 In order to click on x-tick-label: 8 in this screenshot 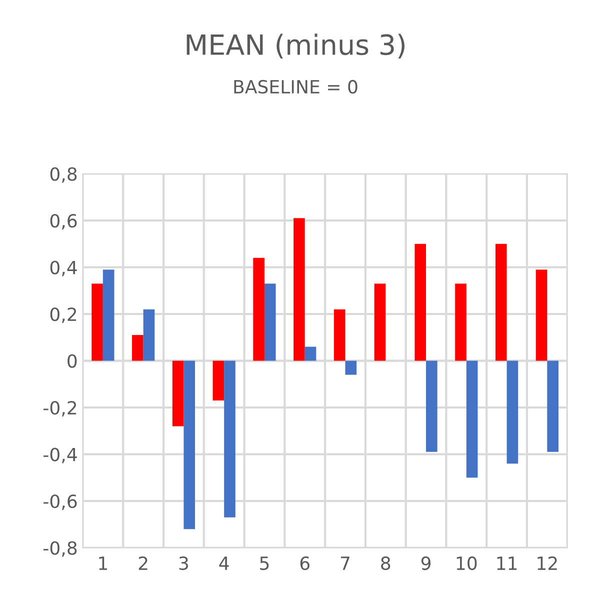, I will do `click(385, 563)`.